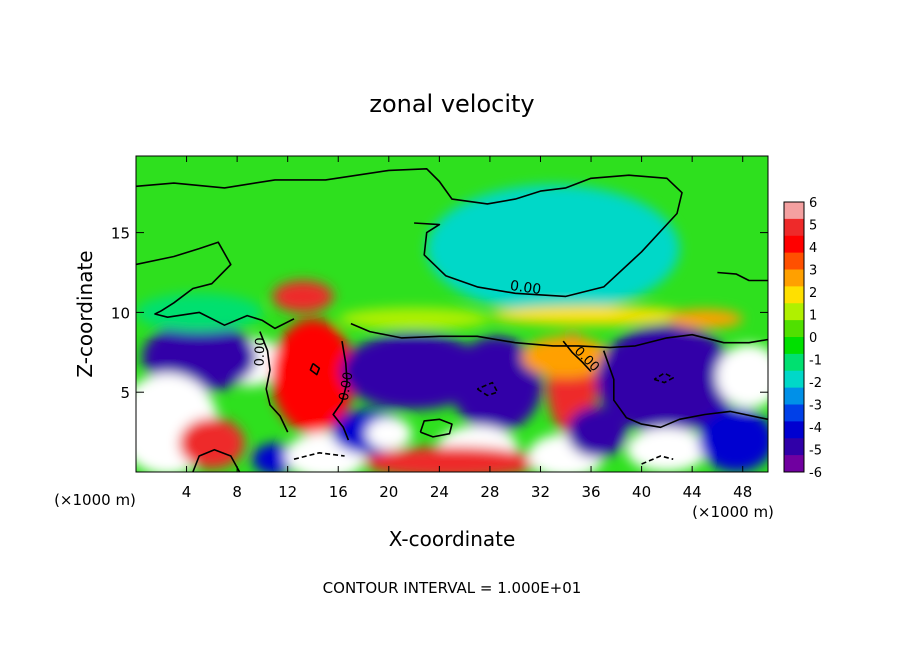 The image size is (904, 654). What do you see at coordinates (451, 104) in the screenshot?
I see `chart-title: zonal velocity` at bounding box center [451, 104].